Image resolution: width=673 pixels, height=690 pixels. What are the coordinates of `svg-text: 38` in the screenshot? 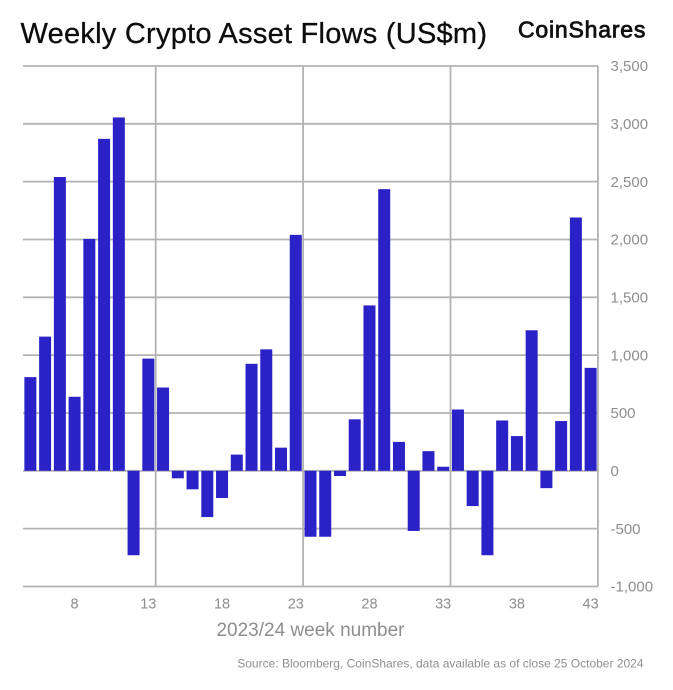 It's located at (517, 605).